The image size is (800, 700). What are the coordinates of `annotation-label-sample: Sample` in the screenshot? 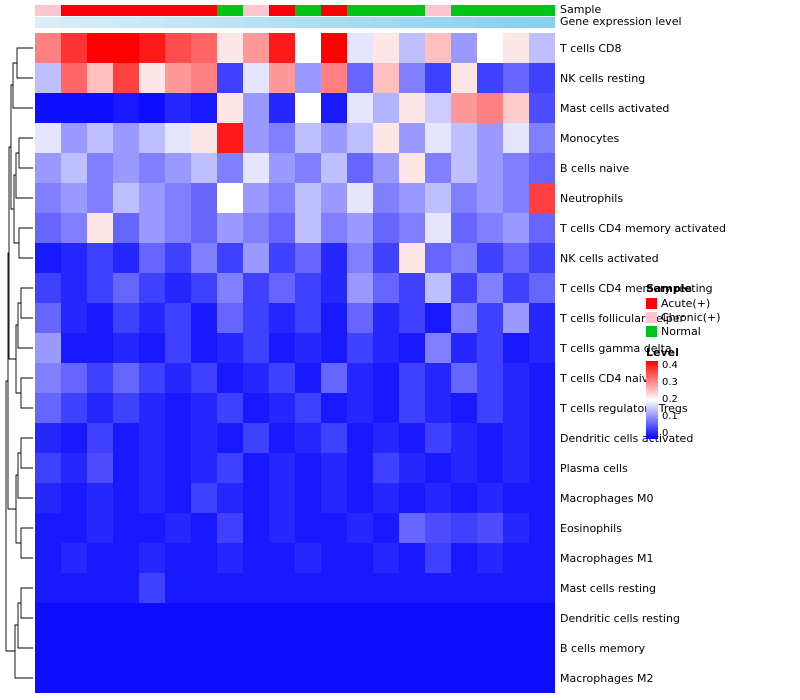 It's located at (581, 9).